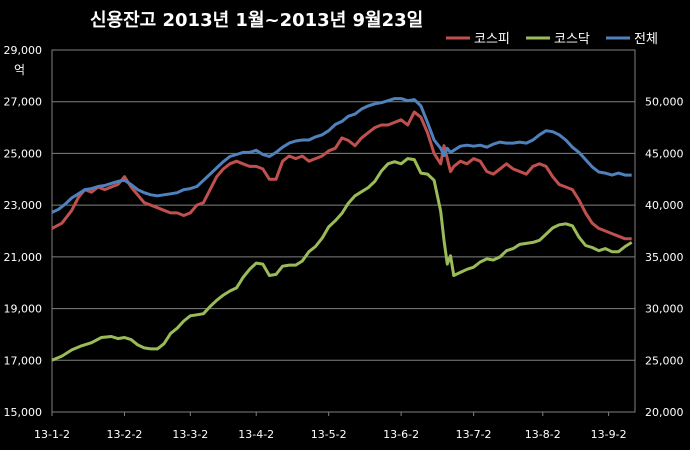  Describe the element at coordinates (190, 434) in the screenshot. I see `x-axis-tick-label: 13-3-2` at that location.